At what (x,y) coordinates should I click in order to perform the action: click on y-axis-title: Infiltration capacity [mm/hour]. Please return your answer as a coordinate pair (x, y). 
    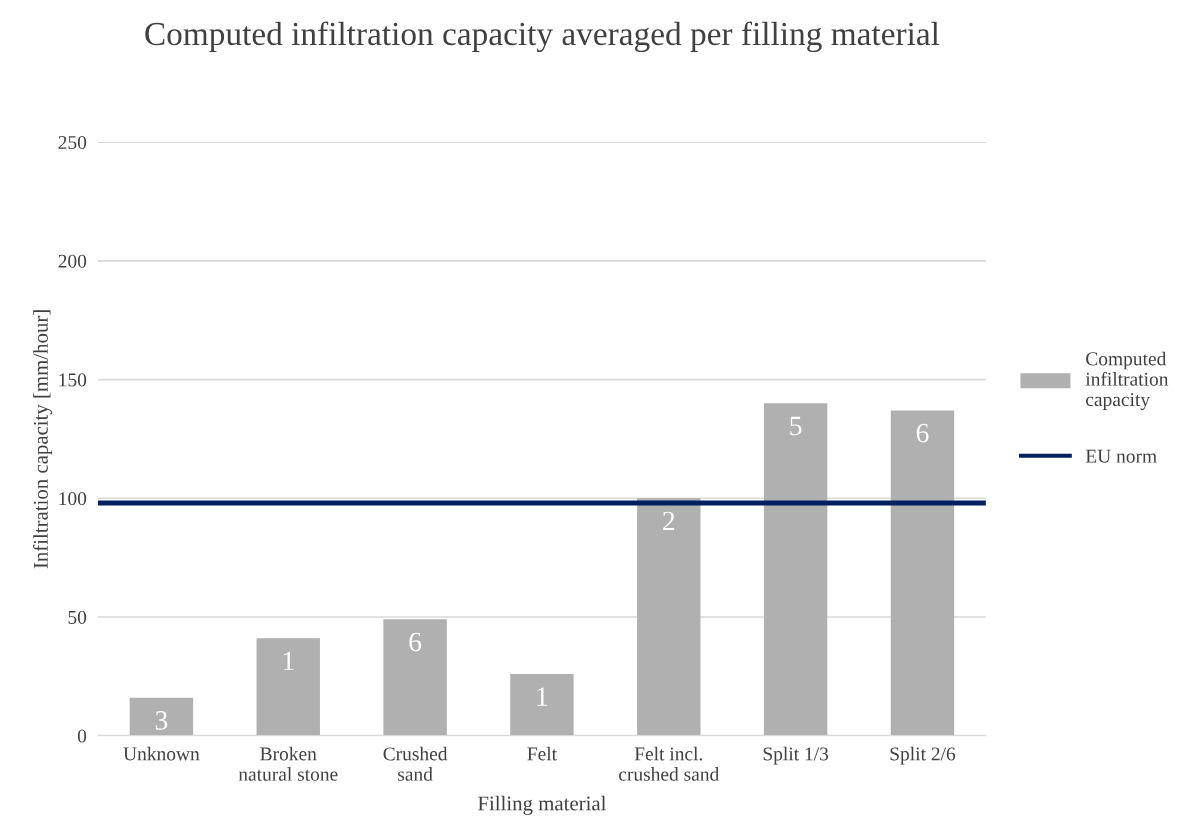
    Looking at the image, I should click on (42, 439).